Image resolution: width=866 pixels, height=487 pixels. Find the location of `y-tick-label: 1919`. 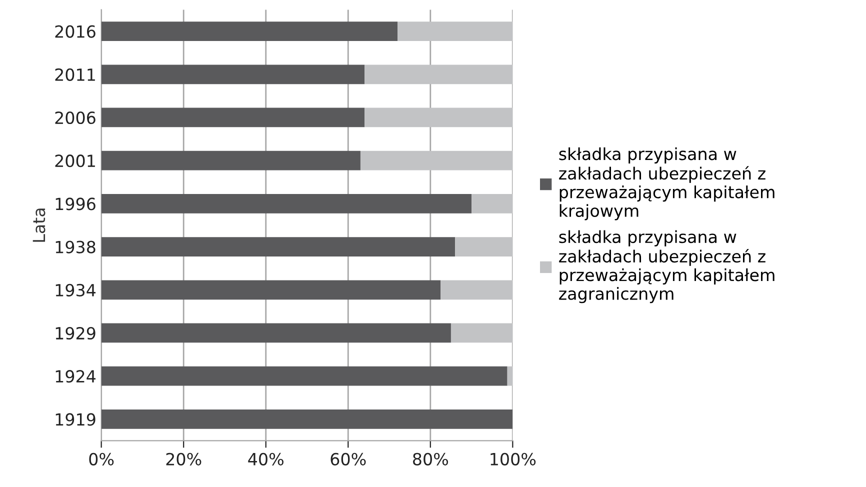

y-tick-label: 1919 is located at coordinates (76, 419).